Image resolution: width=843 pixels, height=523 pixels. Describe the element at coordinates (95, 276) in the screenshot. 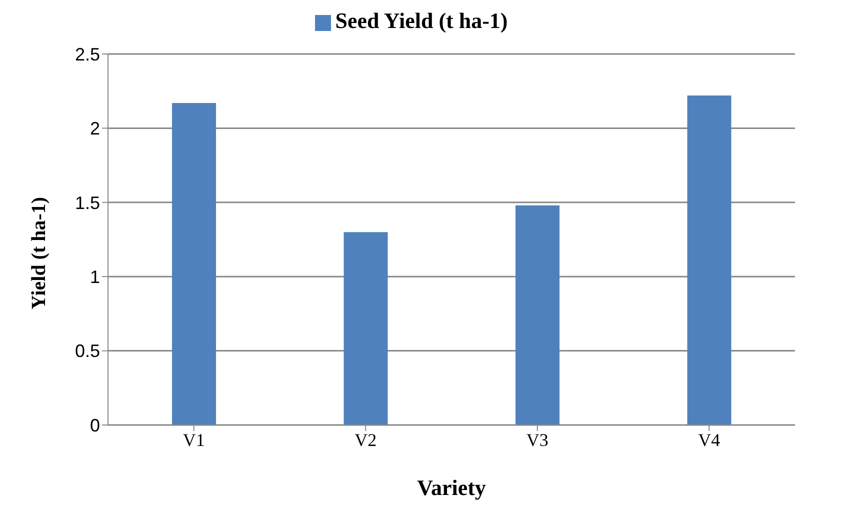

I see `y-tick-label: 1` at that location.